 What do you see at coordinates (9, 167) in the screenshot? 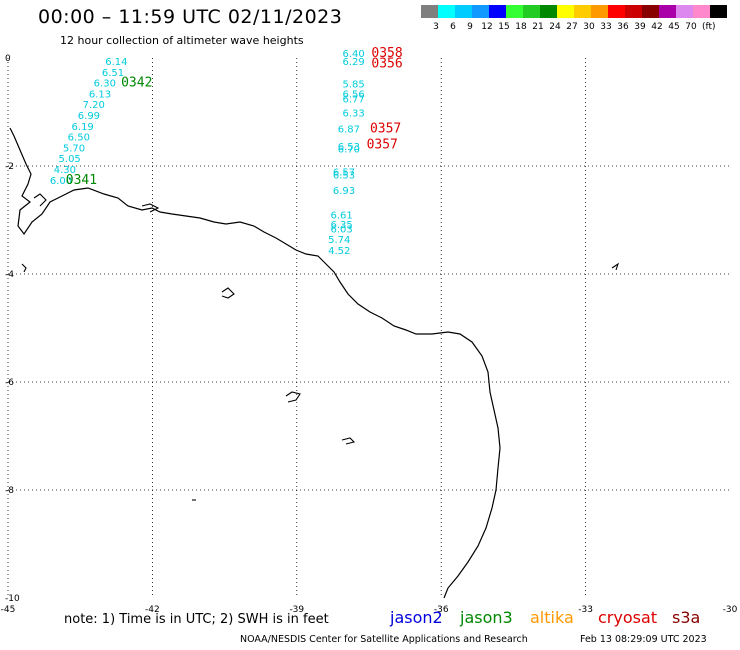
I see `lat-tick-label: -2` at bounding box center [9, 167].